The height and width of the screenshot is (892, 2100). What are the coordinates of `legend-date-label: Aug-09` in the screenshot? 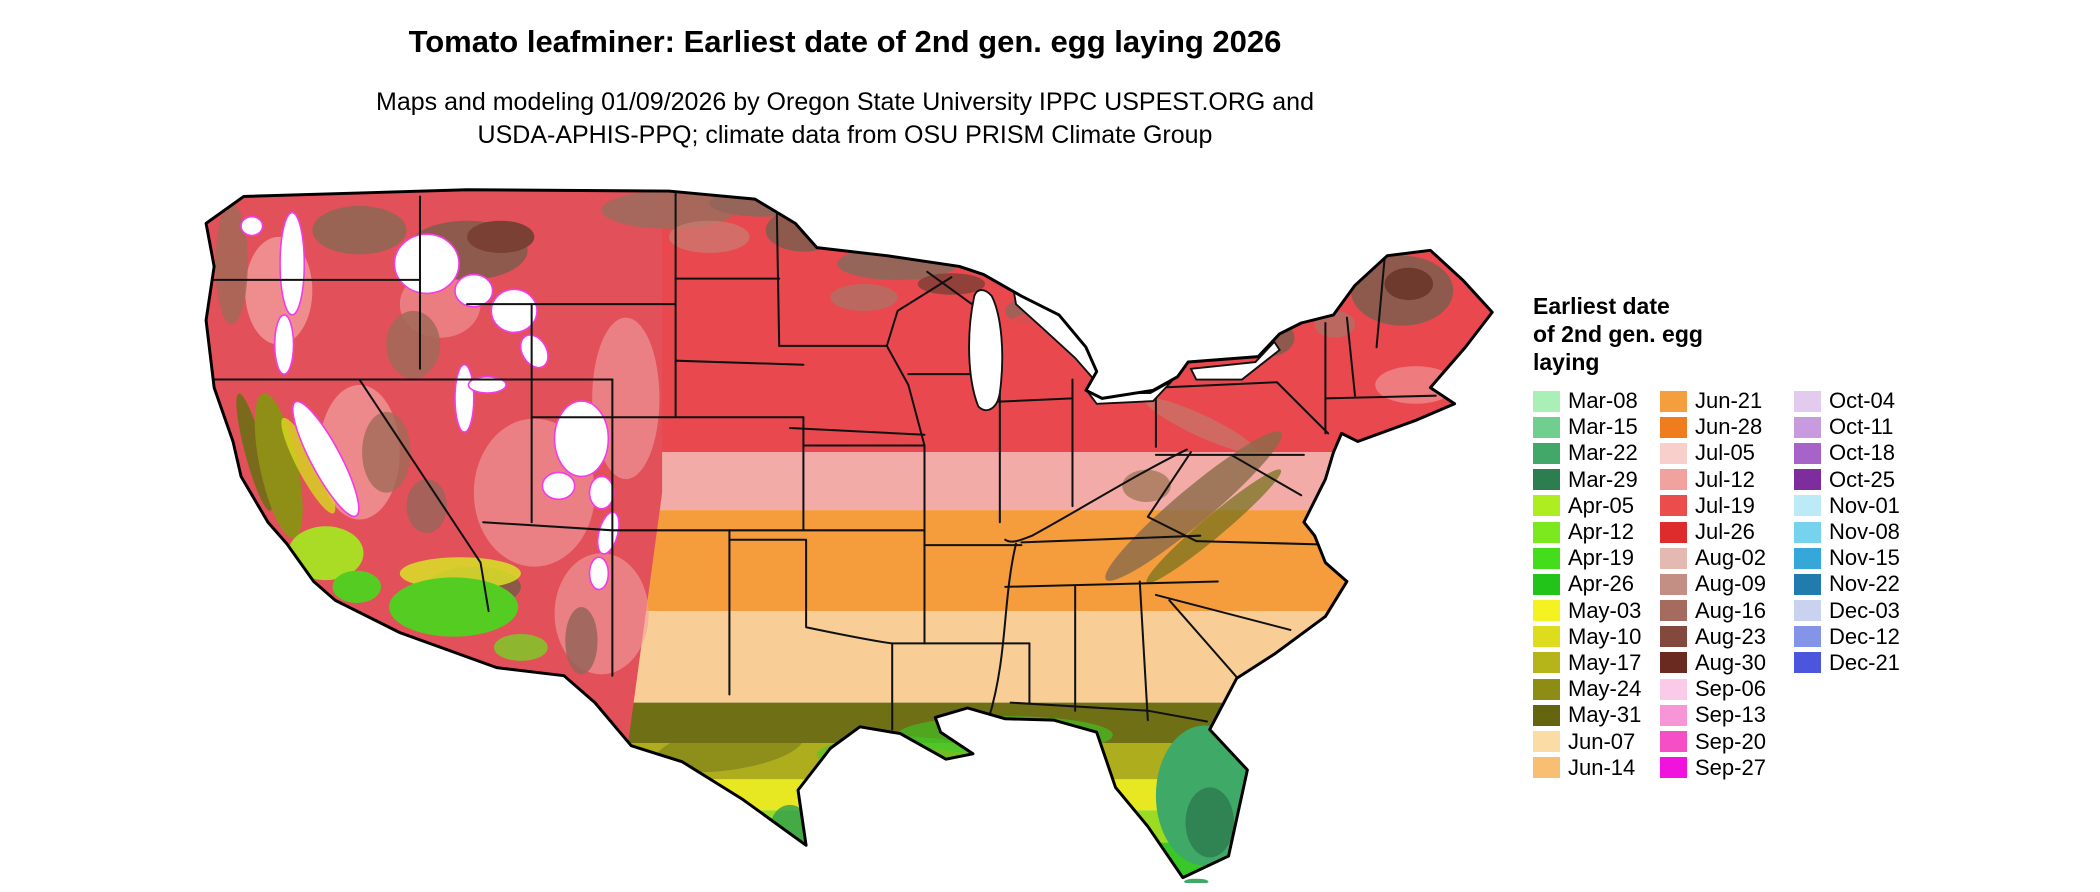 It's located at (1730, 584).